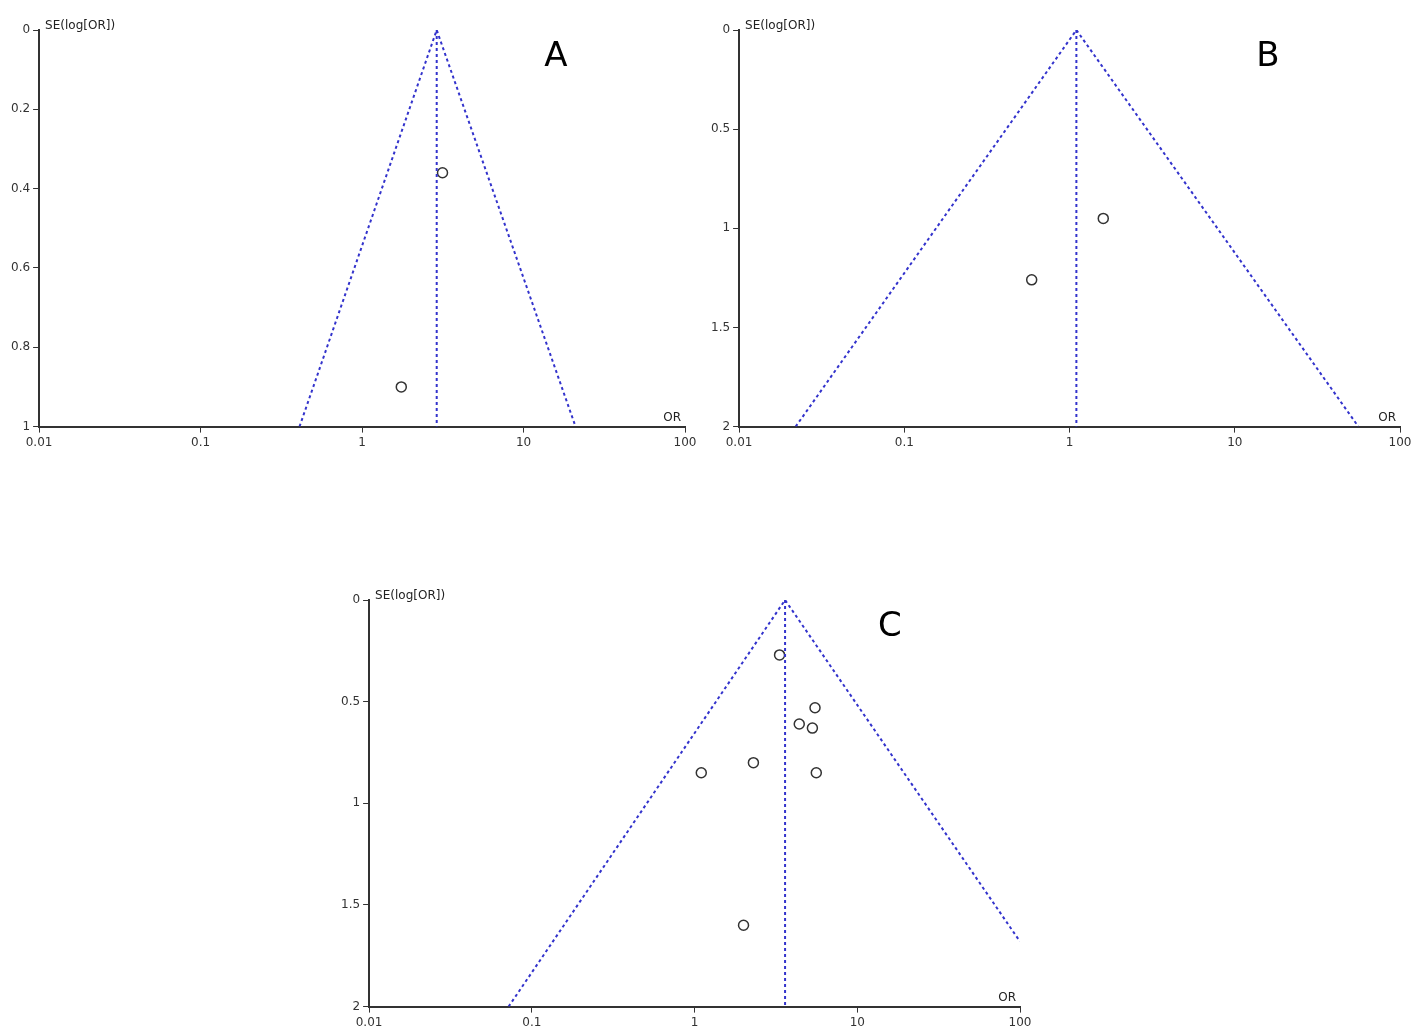  What do you see at coordinates (556, 53) in the screenshot?
I see `chart-title: A` at bounding box center [556, 53].